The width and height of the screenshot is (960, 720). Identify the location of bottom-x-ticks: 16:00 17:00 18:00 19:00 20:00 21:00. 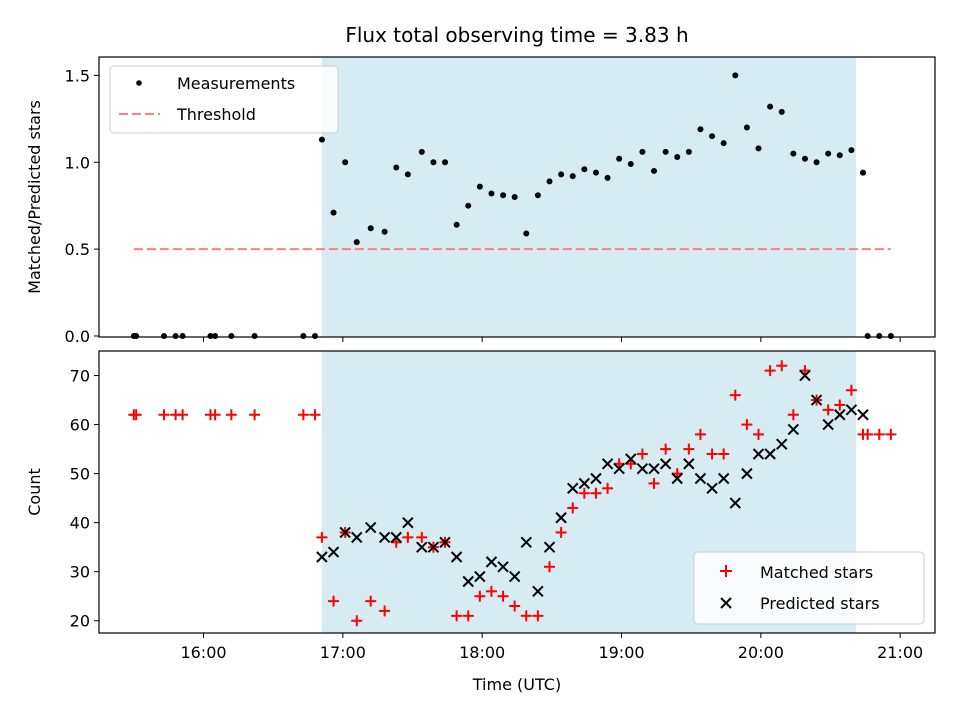
(551, 647).